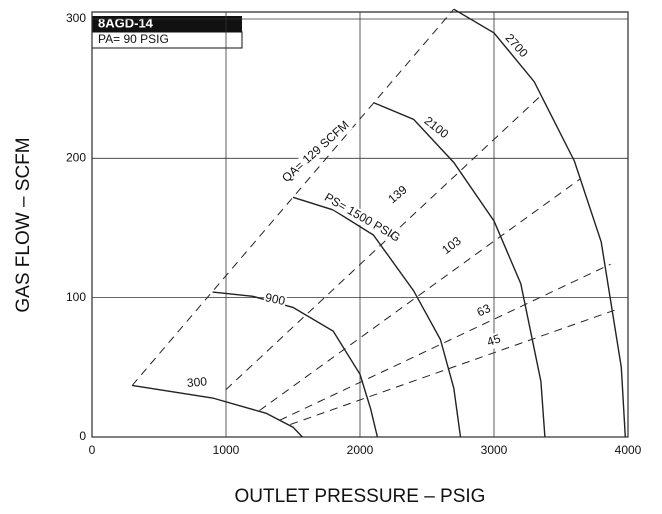 The image size is (662, 514). Describe the element at coordinates (126, 22) in the screenshot. I see `chart-title: 8AGD-14` at that location.